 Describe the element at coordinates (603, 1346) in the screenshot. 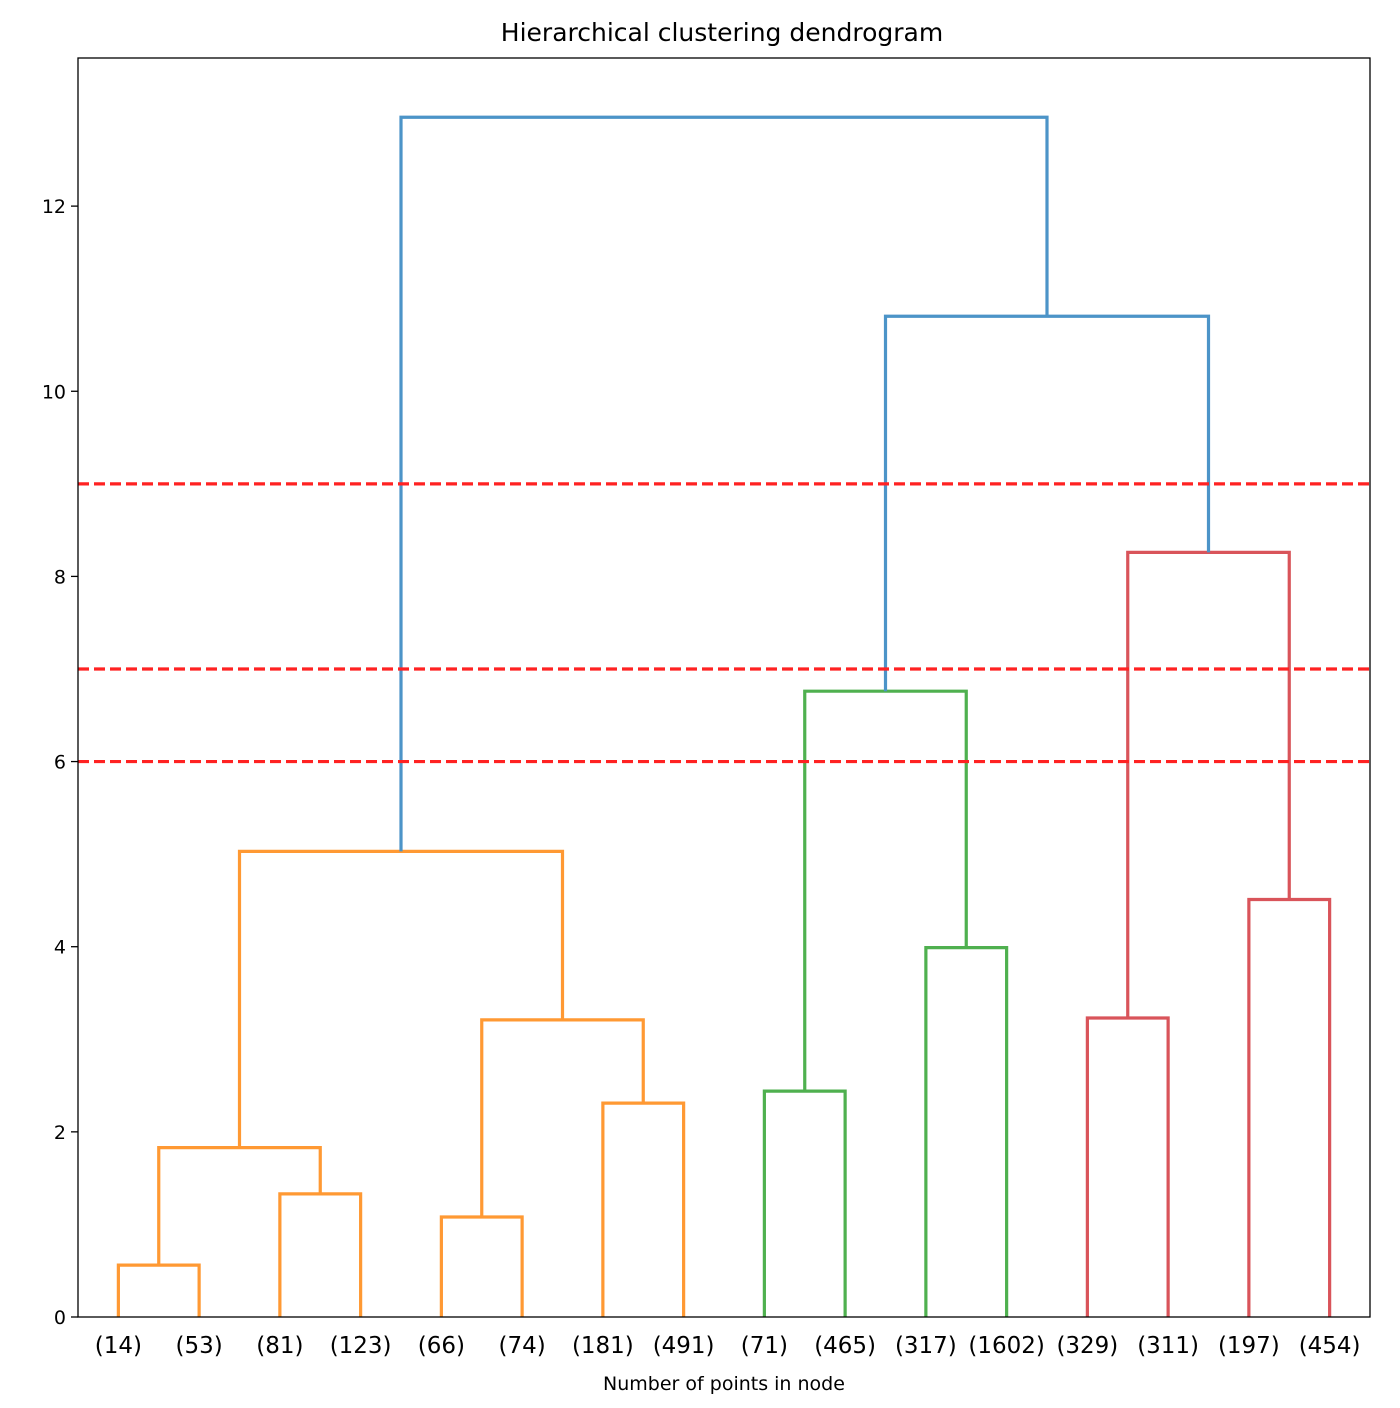

I see `leaf-label: (181)` at that location.